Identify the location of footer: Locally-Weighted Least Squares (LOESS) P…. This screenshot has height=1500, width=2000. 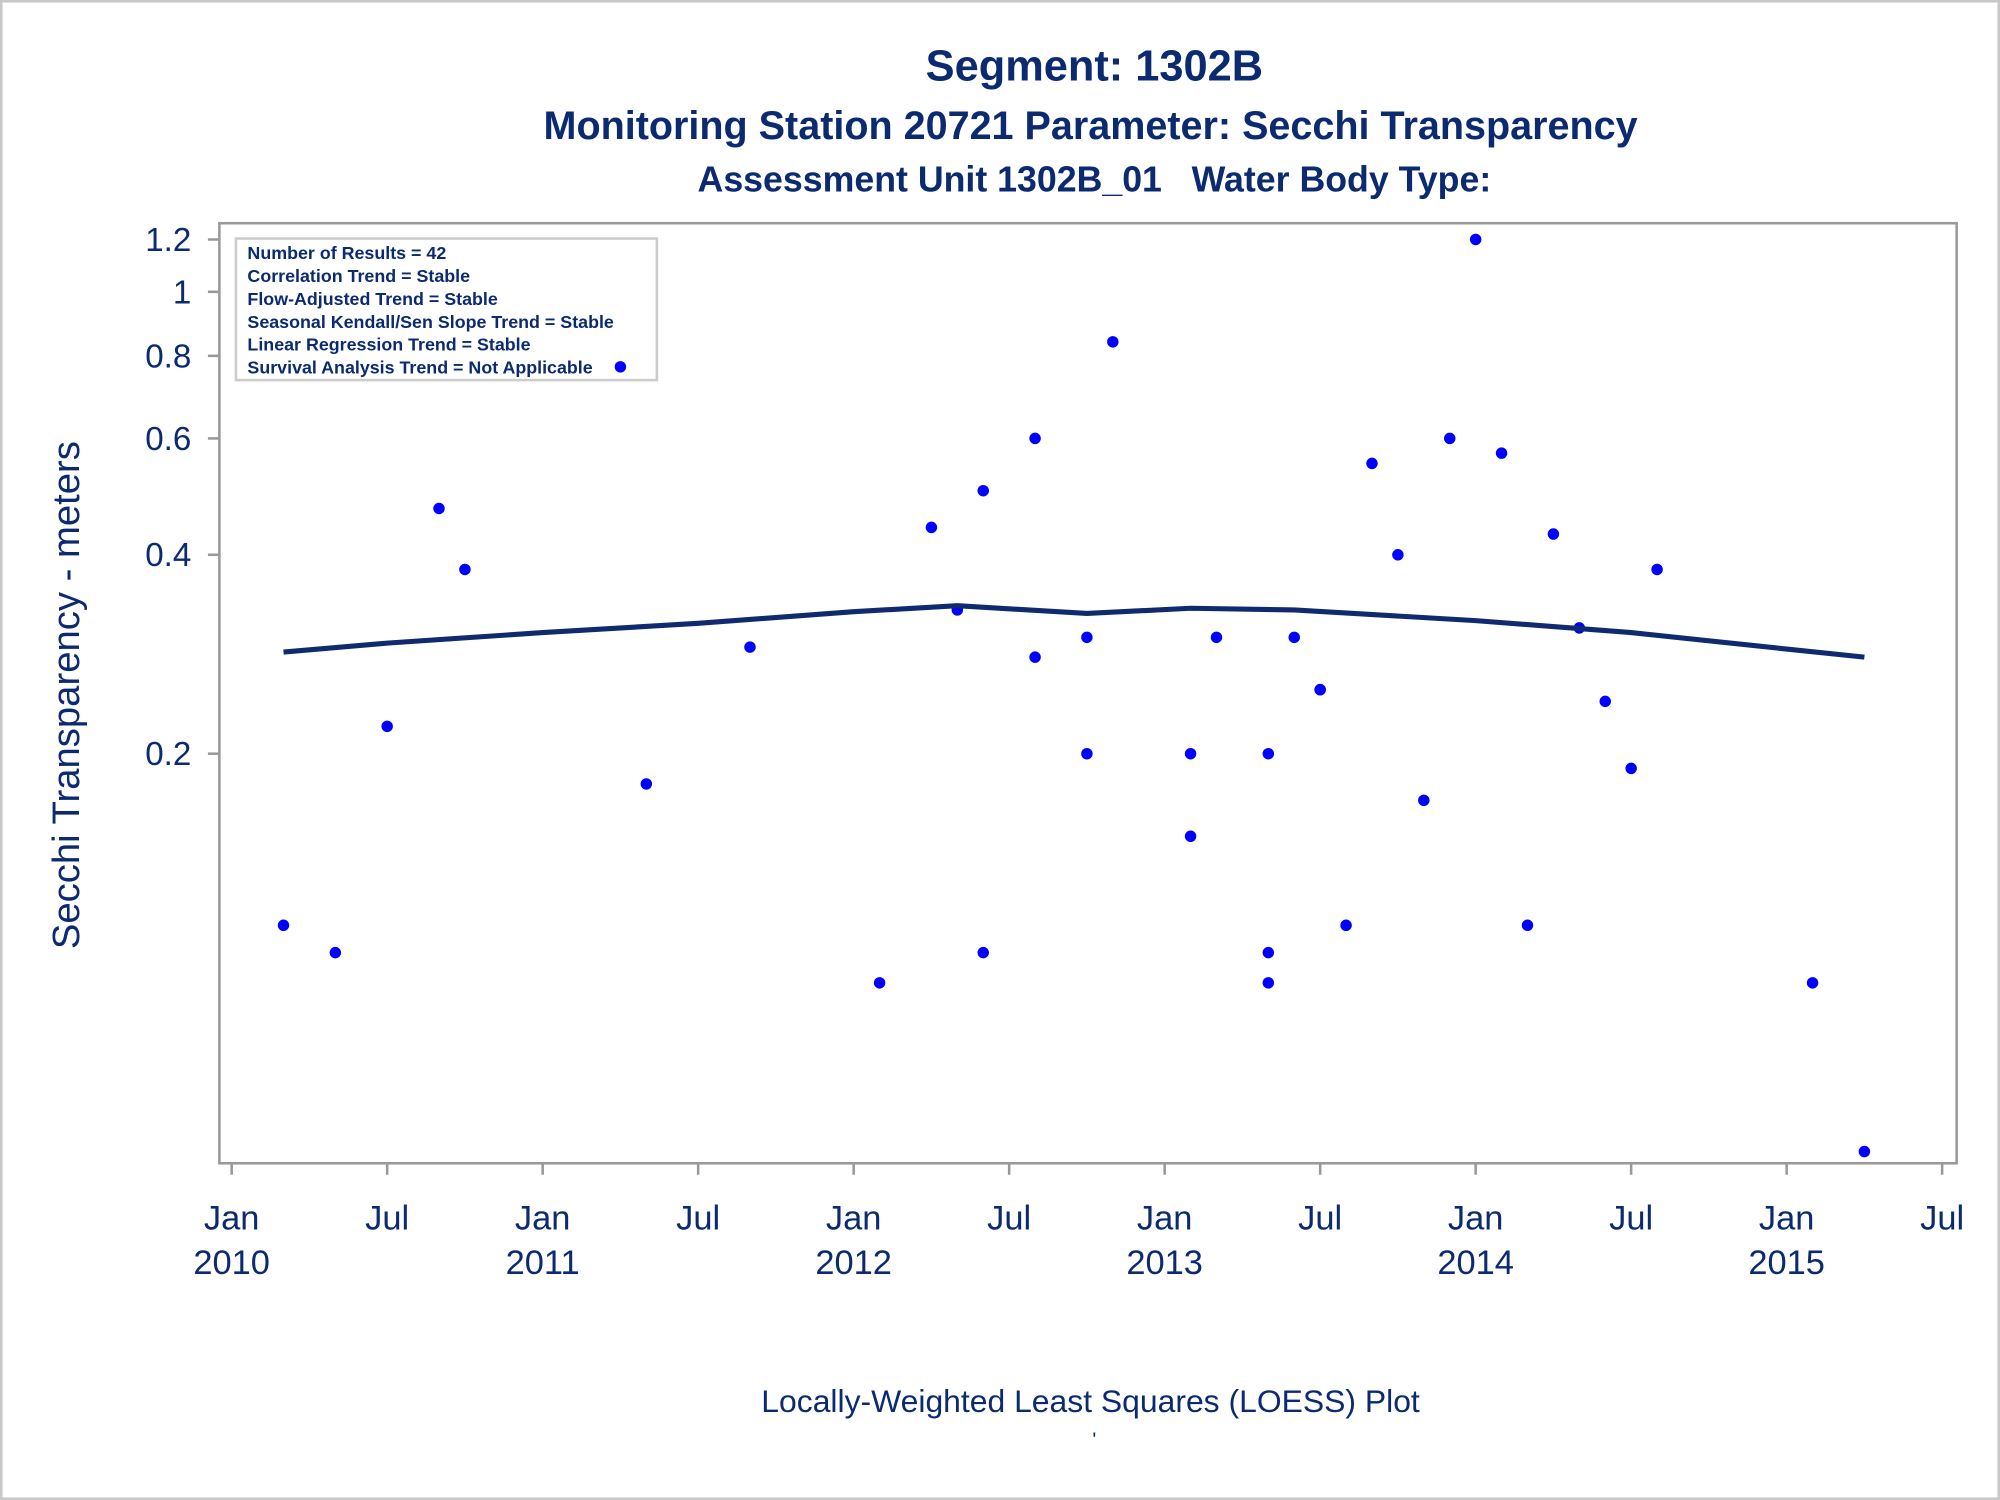
(1090, 1401).